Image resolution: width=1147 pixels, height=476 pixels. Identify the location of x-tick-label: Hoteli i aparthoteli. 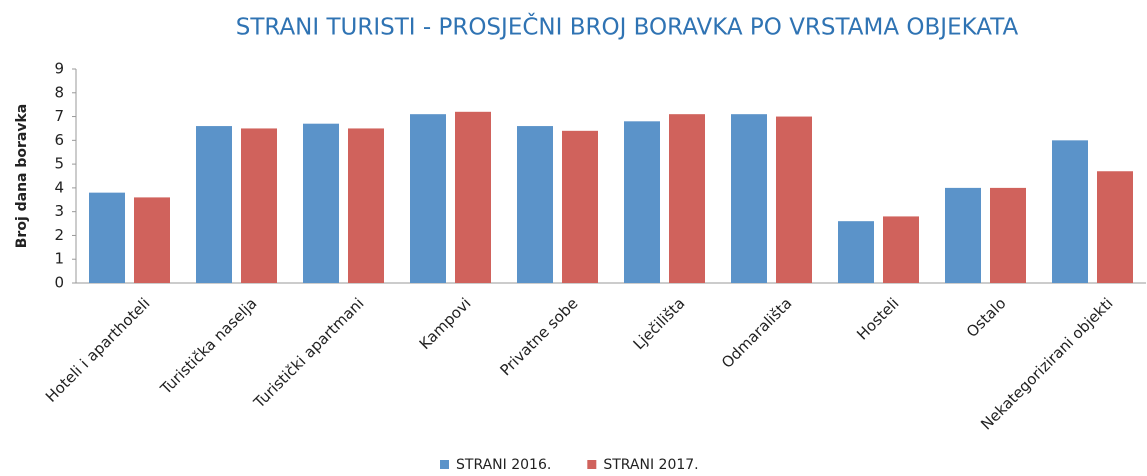
(98, 350).